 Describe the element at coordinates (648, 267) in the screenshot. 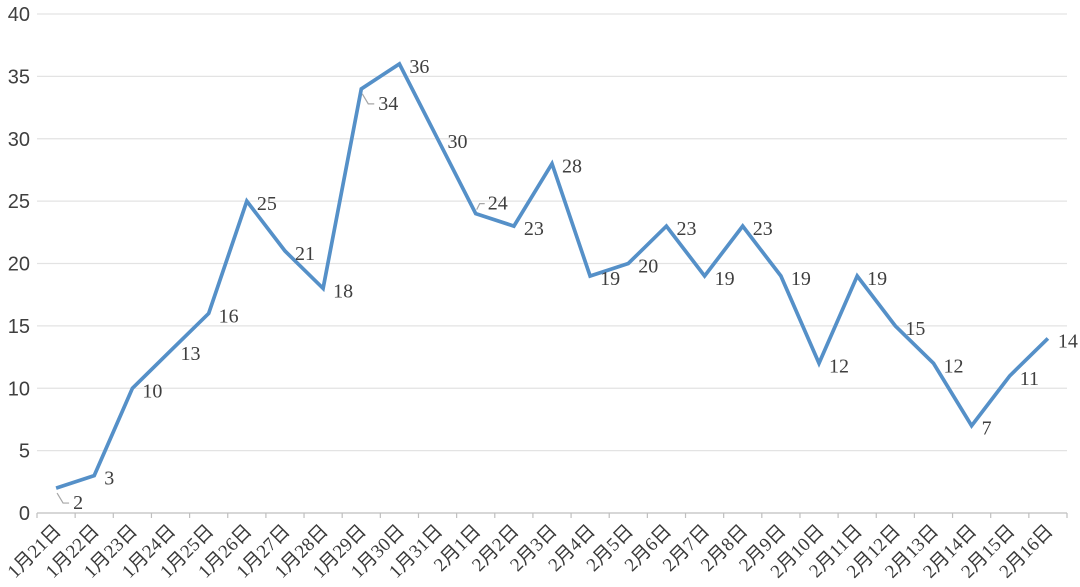

I see `data-point-label: 20` at that location.